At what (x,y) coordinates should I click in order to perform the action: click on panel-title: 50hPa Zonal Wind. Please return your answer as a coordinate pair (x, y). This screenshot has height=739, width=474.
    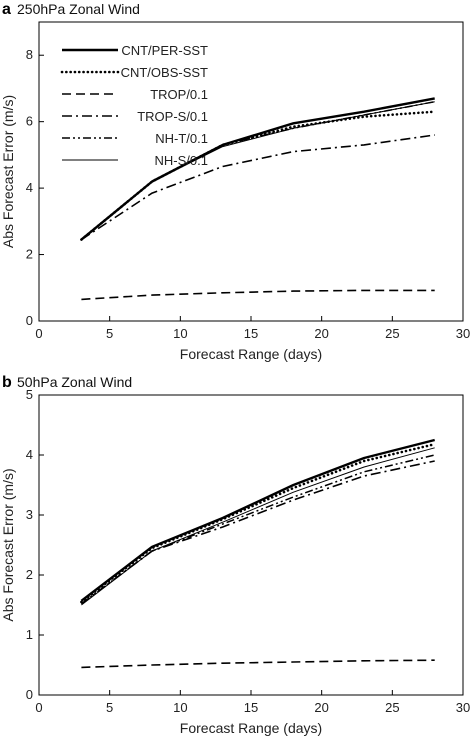
    Looking at the image, I should click on (74, 382).